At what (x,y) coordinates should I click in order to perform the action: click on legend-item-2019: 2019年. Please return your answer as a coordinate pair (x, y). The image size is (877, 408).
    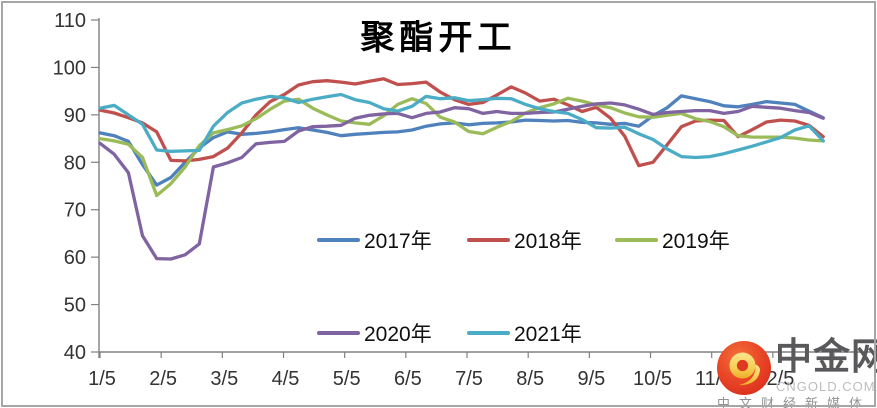
    Looking at the image, I should click on (672, 240).